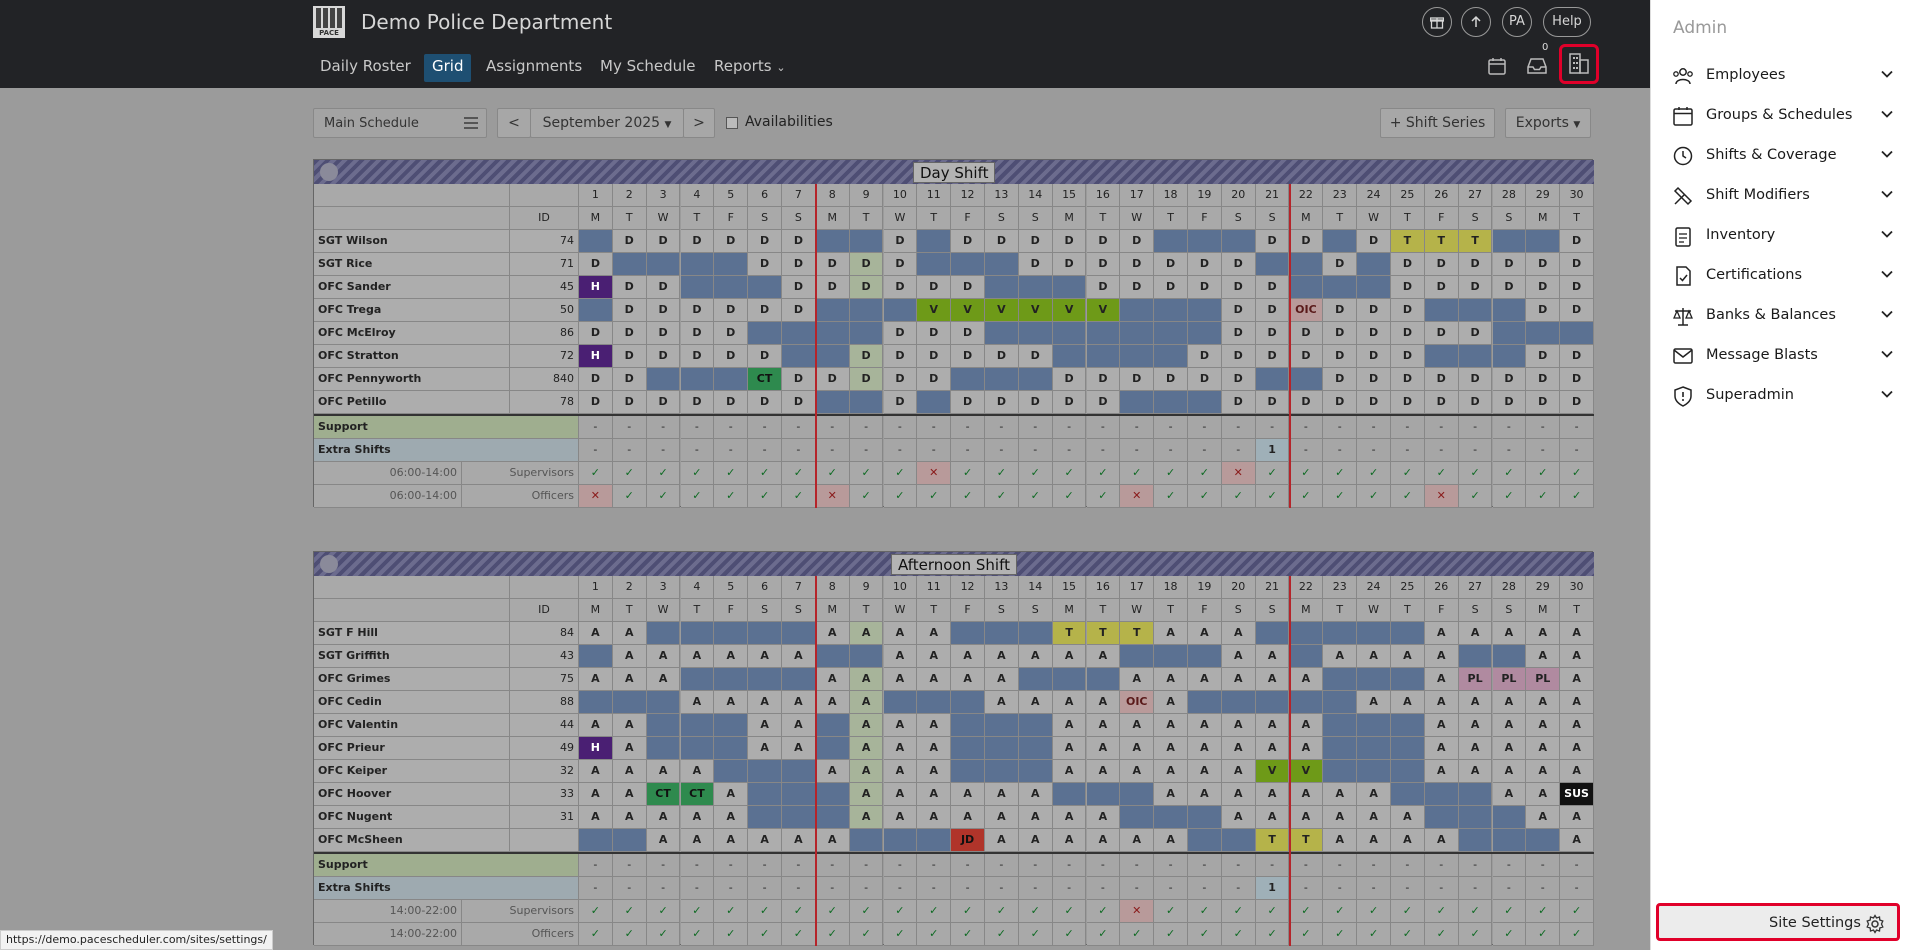 The width and height of the screenshot is (1906, 950). Describe the element at coordinates (1783, 356) in the screenshot. I see `sidebar-item-message-blasts: Message Blasts` at that location.